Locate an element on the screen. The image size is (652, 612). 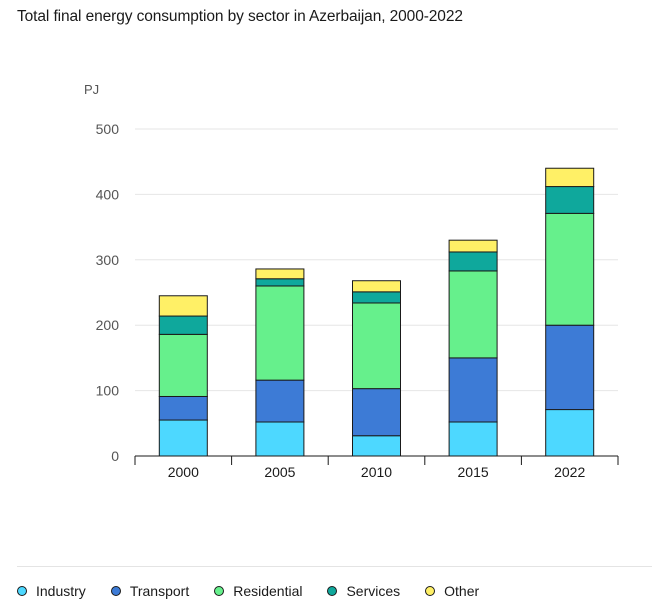
bar-segment-services-2005 is located at coordinates (280, 282).